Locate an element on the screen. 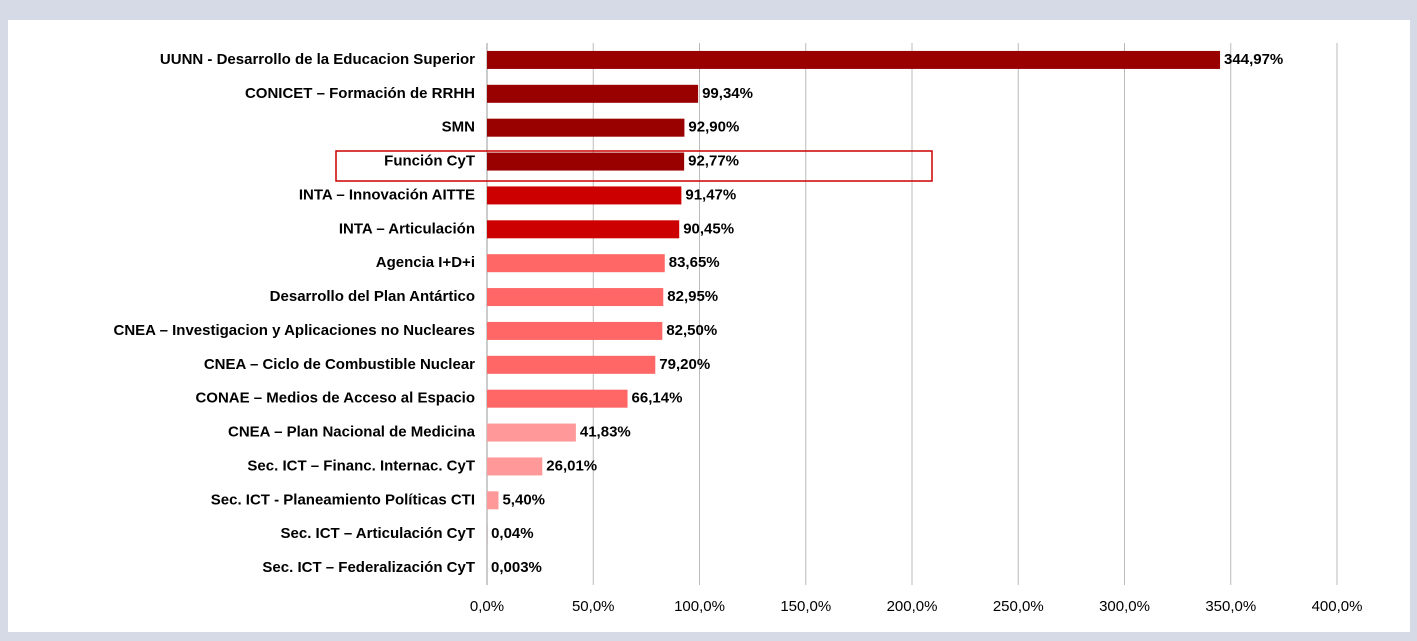 This screenshot has width=1417, height=641. x-tick-label: 50,0% is located at coordinates (593, 606).